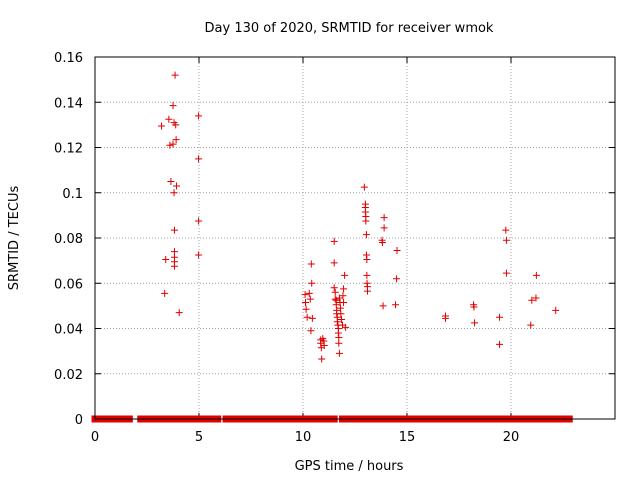 The width and height of the screenshot is (640, 480). Describe the element at coordinates (511, 437) in the screenshot. I see `x-tick-label: 20` at that location.